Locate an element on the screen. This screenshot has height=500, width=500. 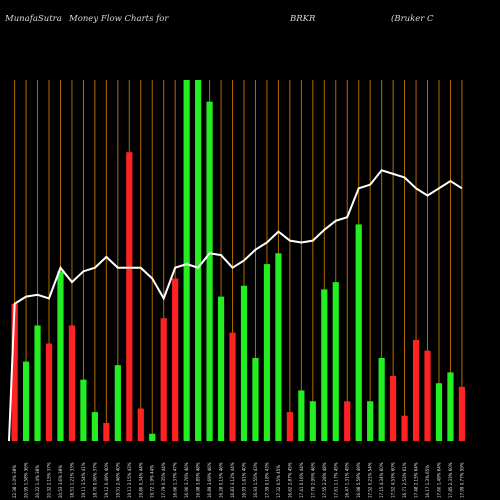
x-tick-label: 17.85 2.33% 60% is located at coordinates (450, 480).